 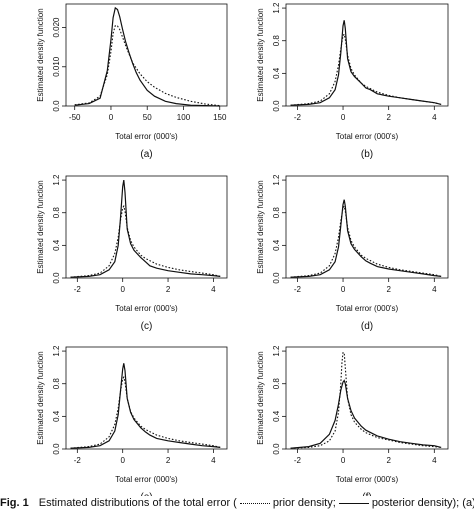 What do you see at coordinates (184, 117) in the screenshot?
I see `x-tick-label: 100` at bounding box center [184, 117].